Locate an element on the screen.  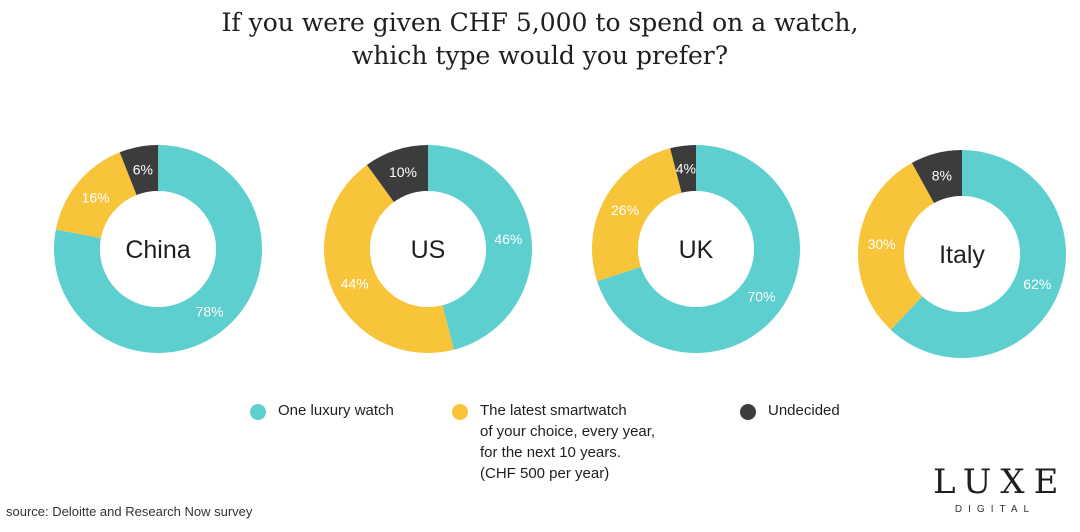
data-label-uk-smartwatch: 26% is located at coordinates (625, 210).